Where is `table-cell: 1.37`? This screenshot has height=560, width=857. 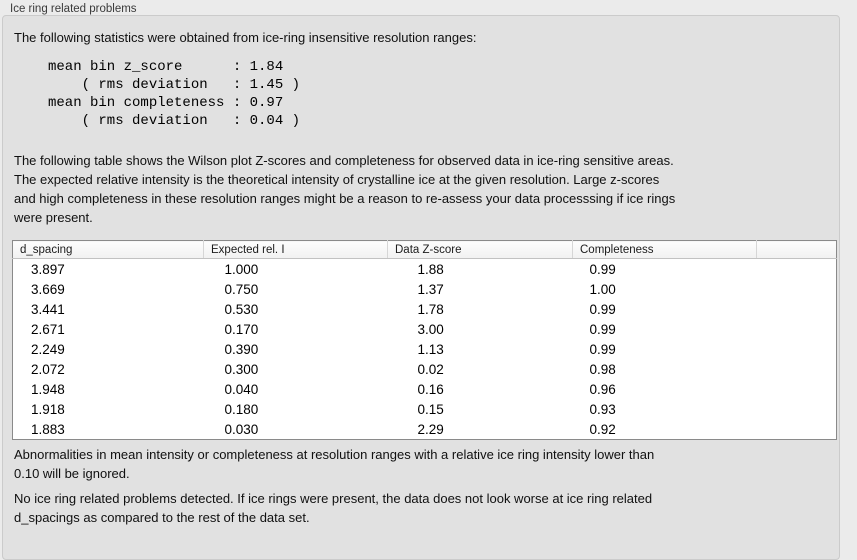 table-cell: 1.37 is located at coordinates (430, 289).